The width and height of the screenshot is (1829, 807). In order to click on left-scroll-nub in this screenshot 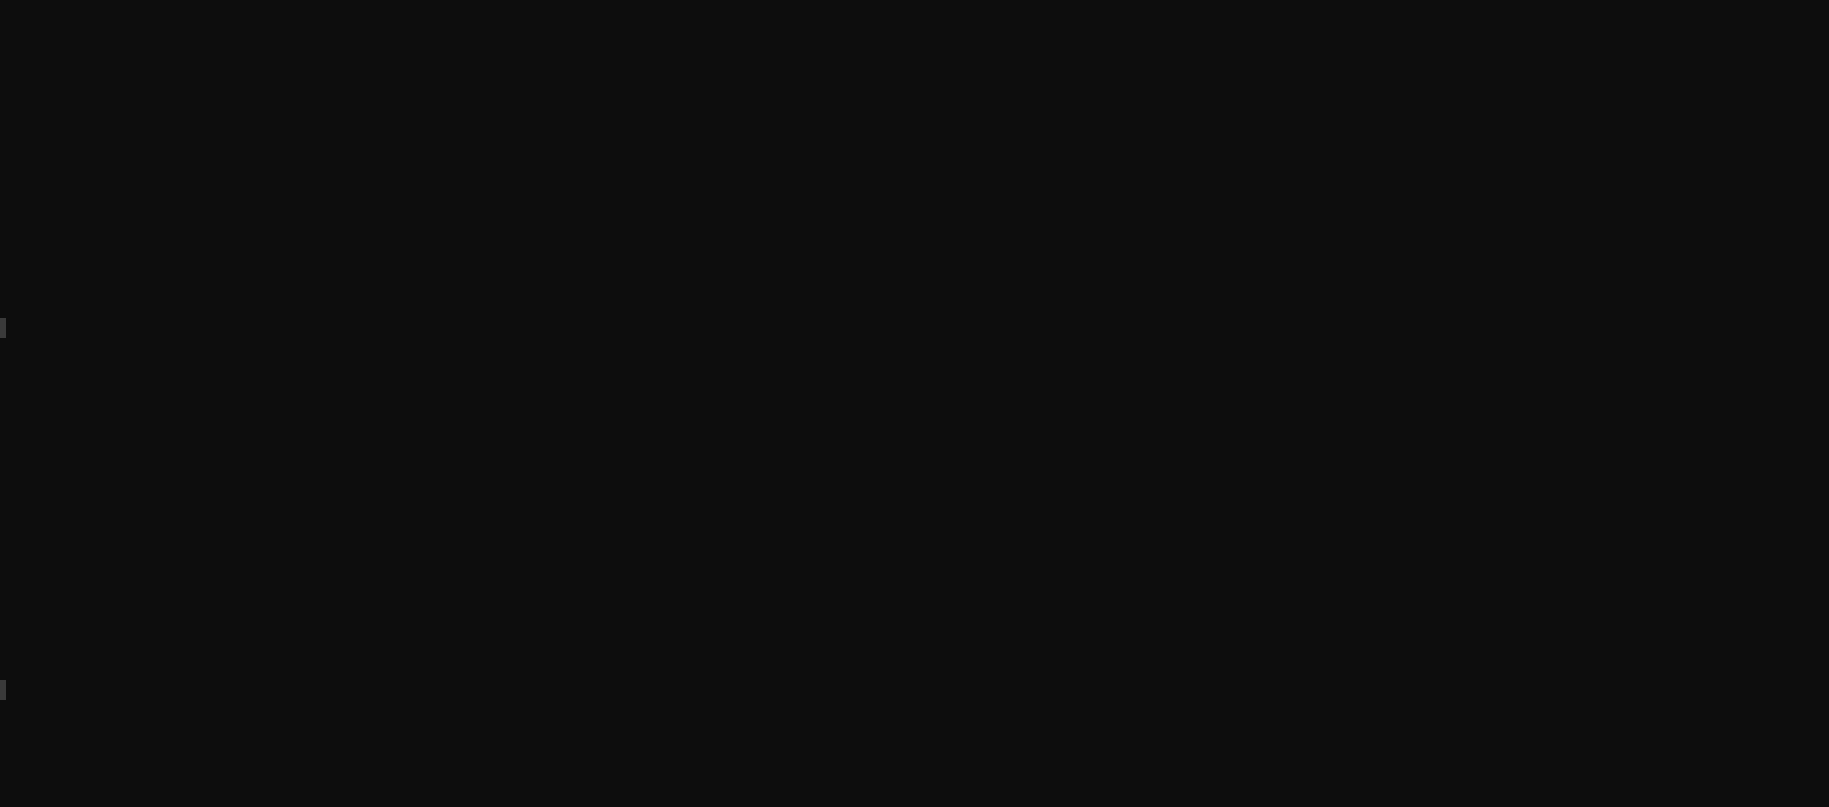, I will do `click(3, 328)`.